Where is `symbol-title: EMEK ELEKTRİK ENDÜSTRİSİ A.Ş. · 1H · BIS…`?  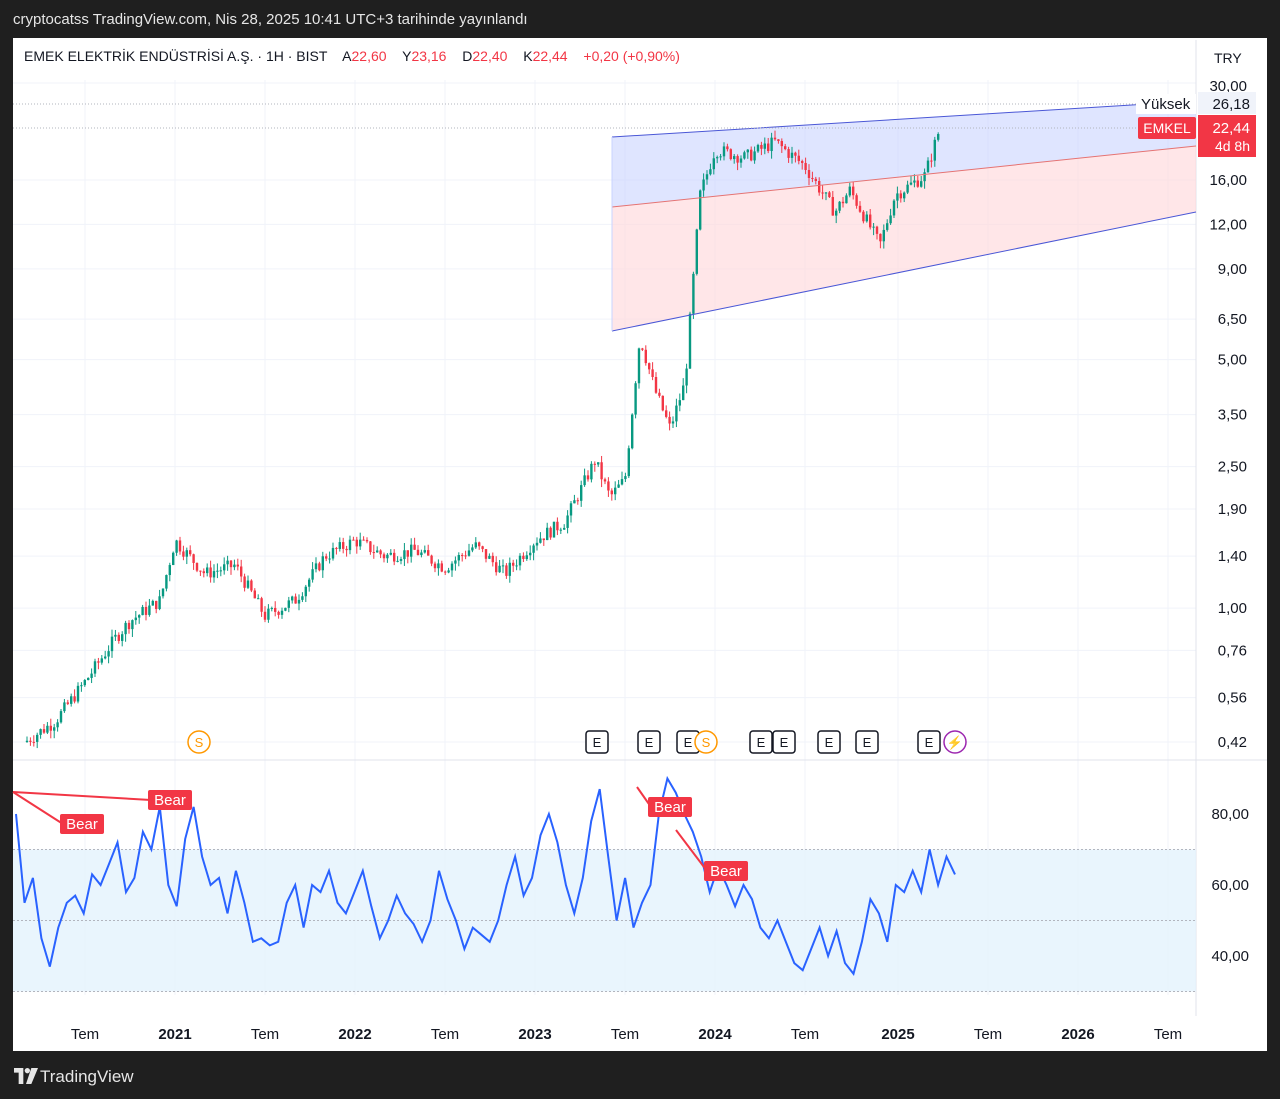
symbol-title: EMEK ELEKTRİK ENDÜSTRİSİ A.Ş. · 1H · BIS… is located at coordinates (176, 56).